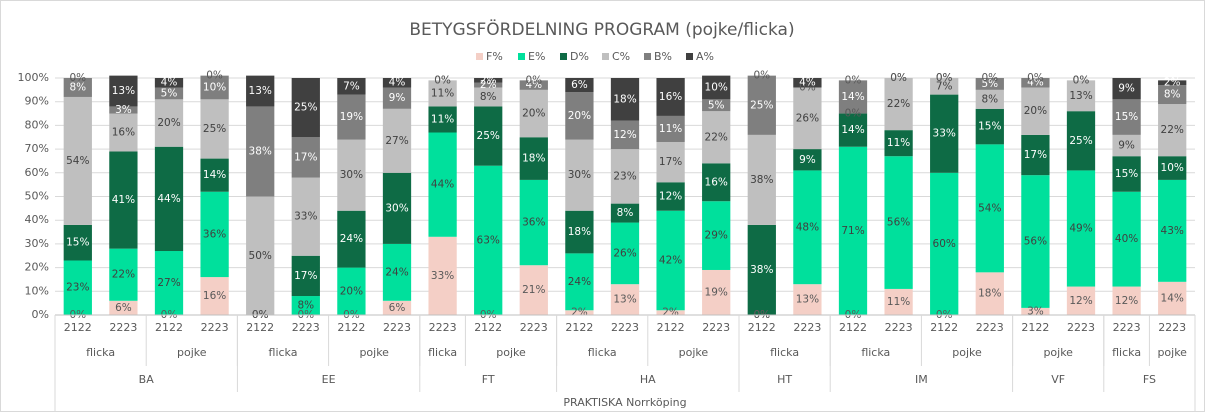  I want to click on data-label: 44%, so click(442, 185).